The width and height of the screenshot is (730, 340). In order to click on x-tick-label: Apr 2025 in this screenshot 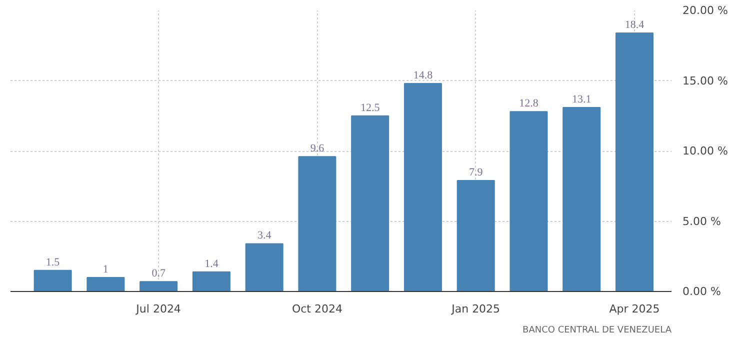, I will do `click(634, 309)`.